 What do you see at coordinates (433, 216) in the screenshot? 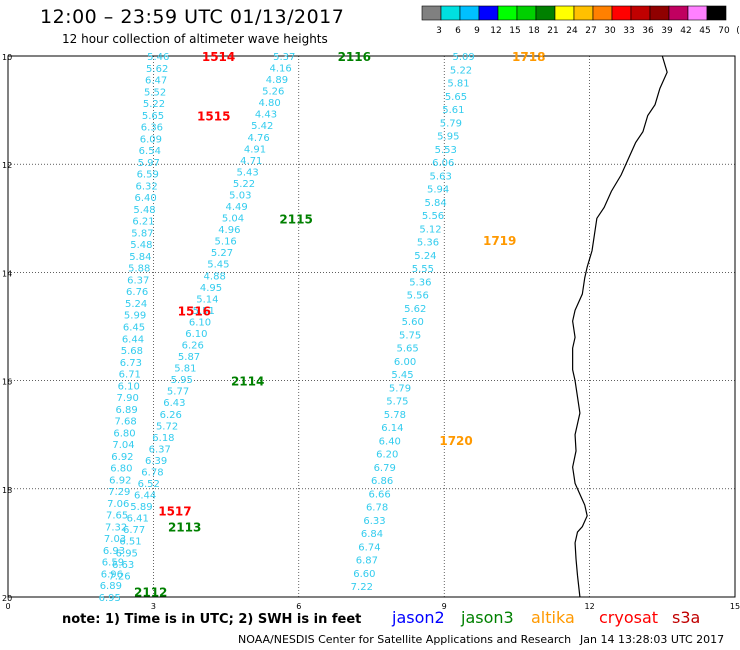
I see `swh-value: 5.56` at bounding box center [433, 216].